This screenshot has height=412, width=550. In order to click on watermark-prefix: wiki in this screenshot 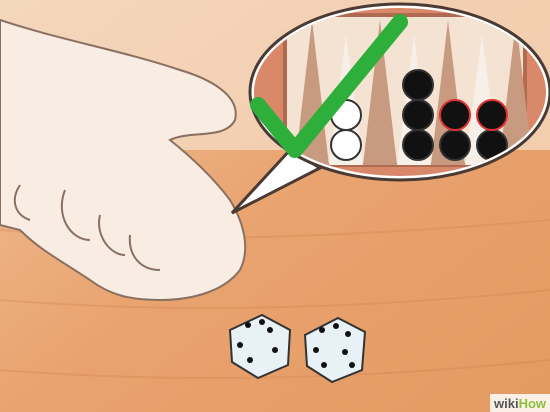, I will do `click(506, 403)`.